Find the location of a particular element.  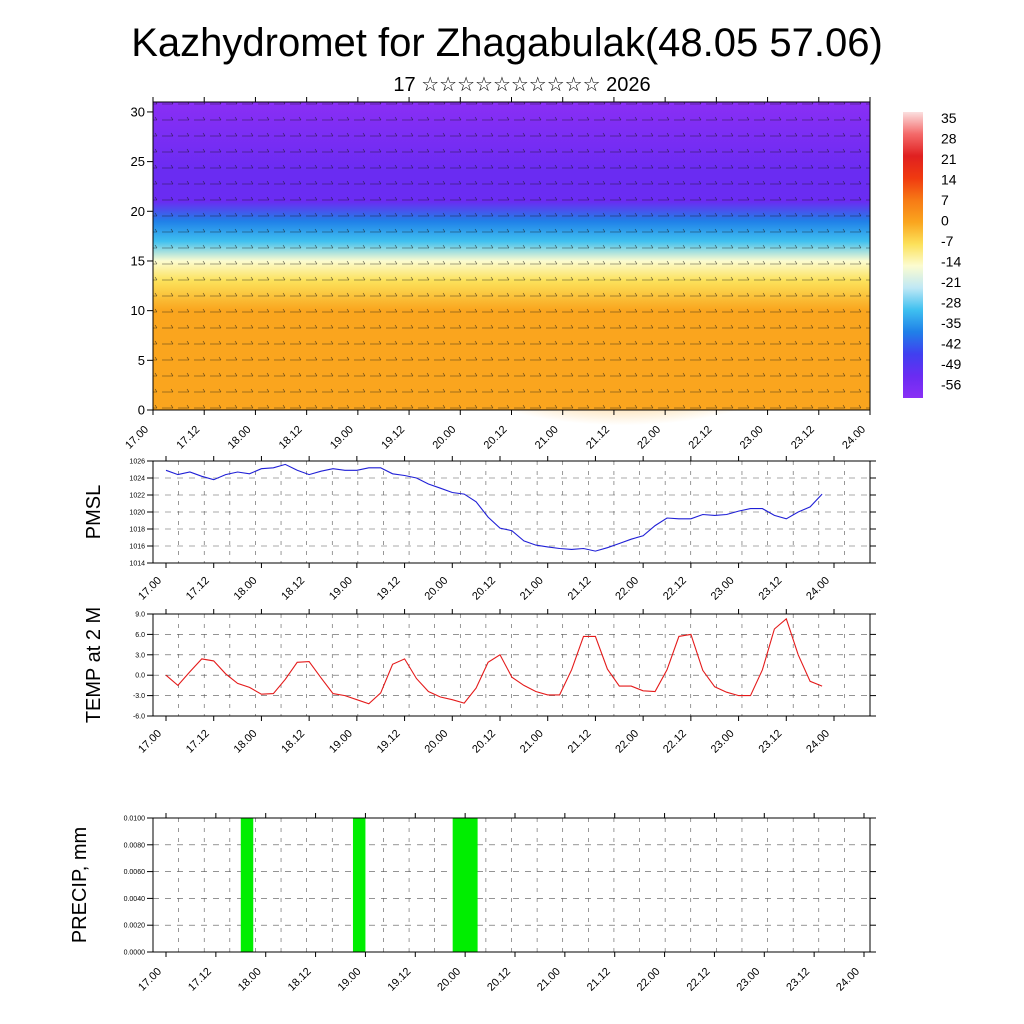

colorbar-label: 14 is located at coordinates (949, 180).